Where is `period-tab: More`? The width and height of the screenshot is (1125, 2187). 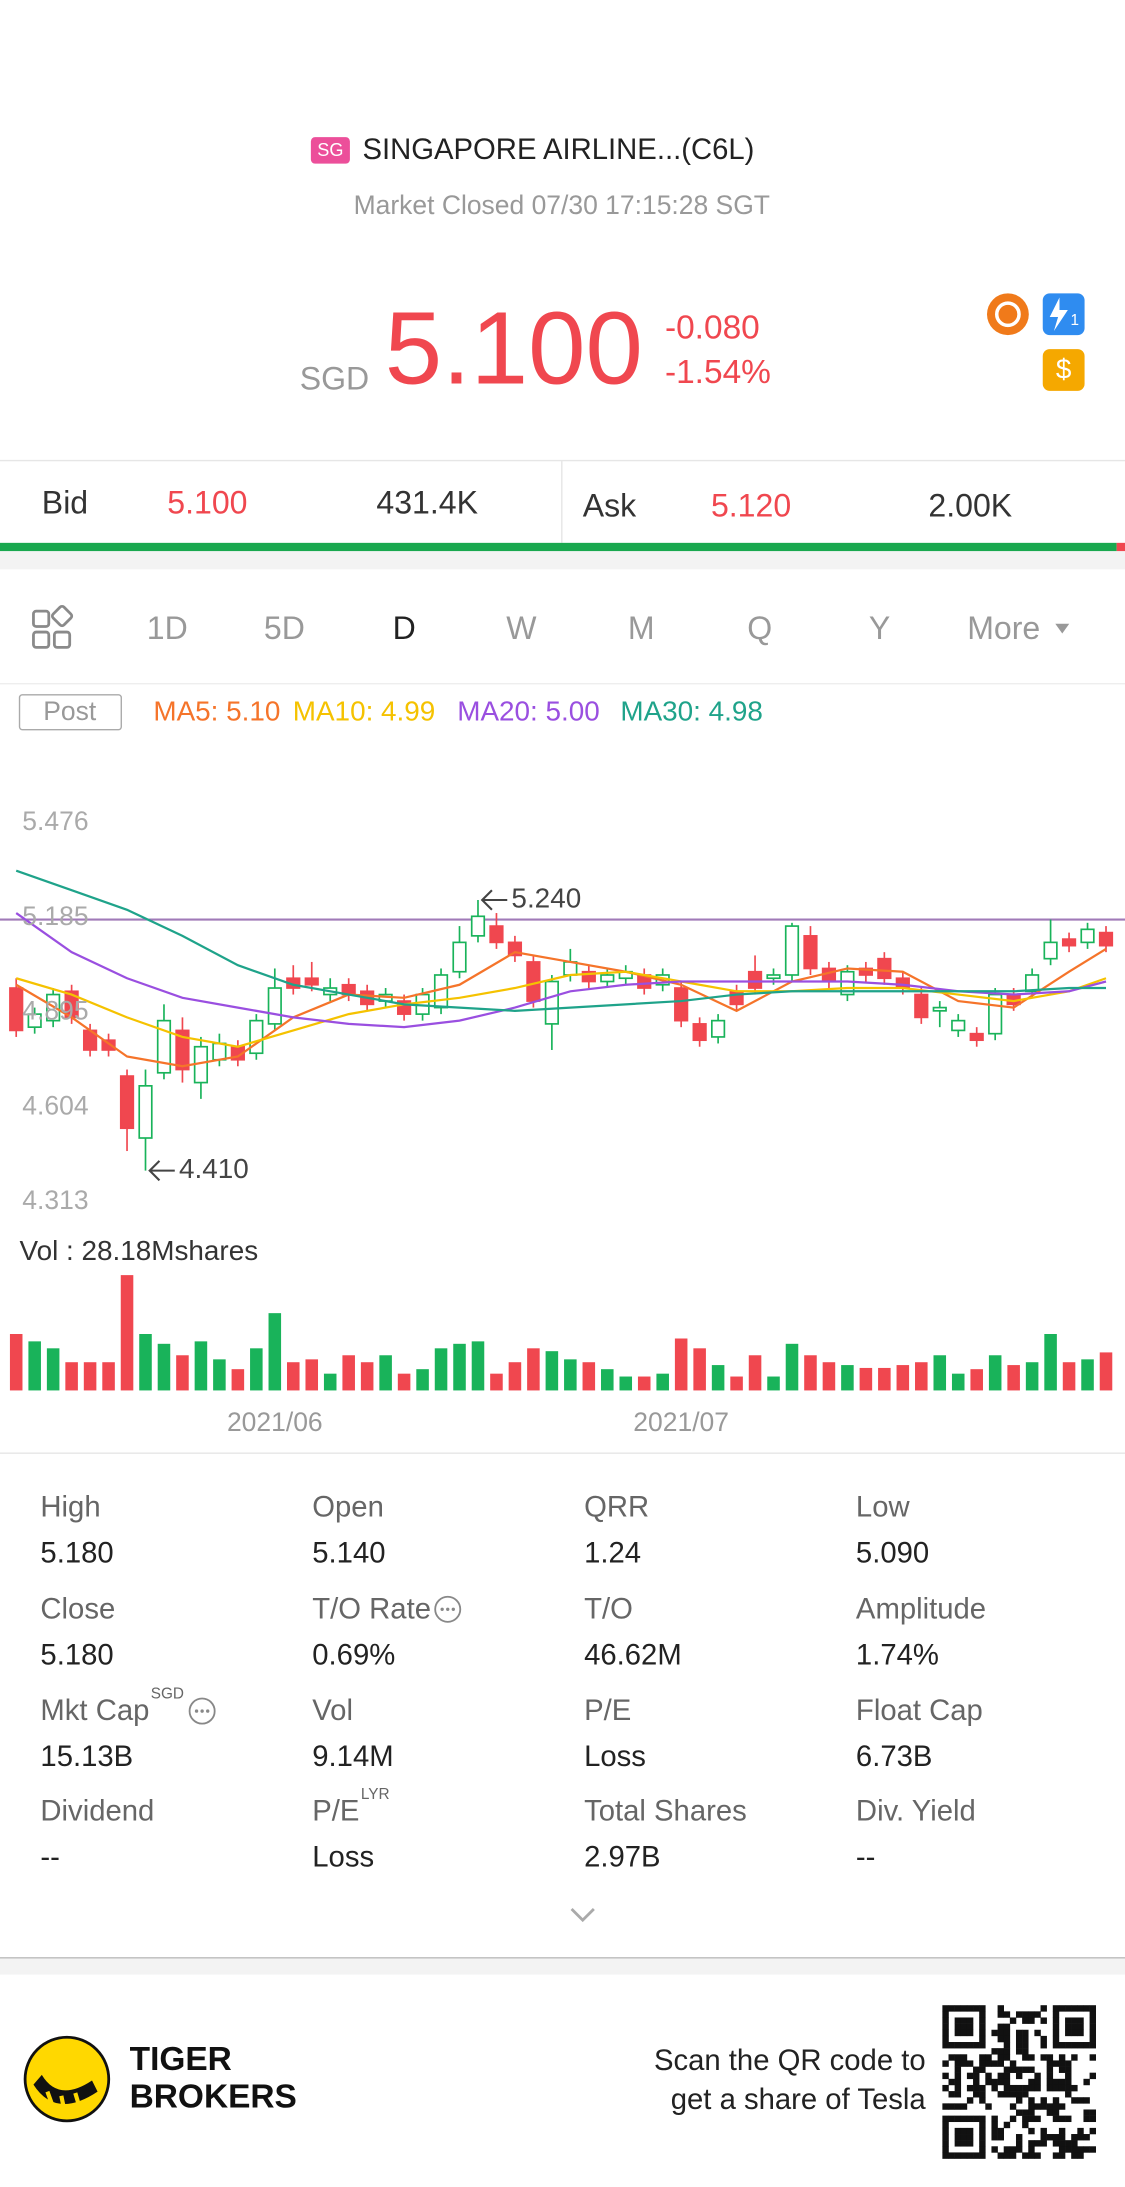
period-tab: More is located at coordinates (1003, 628).